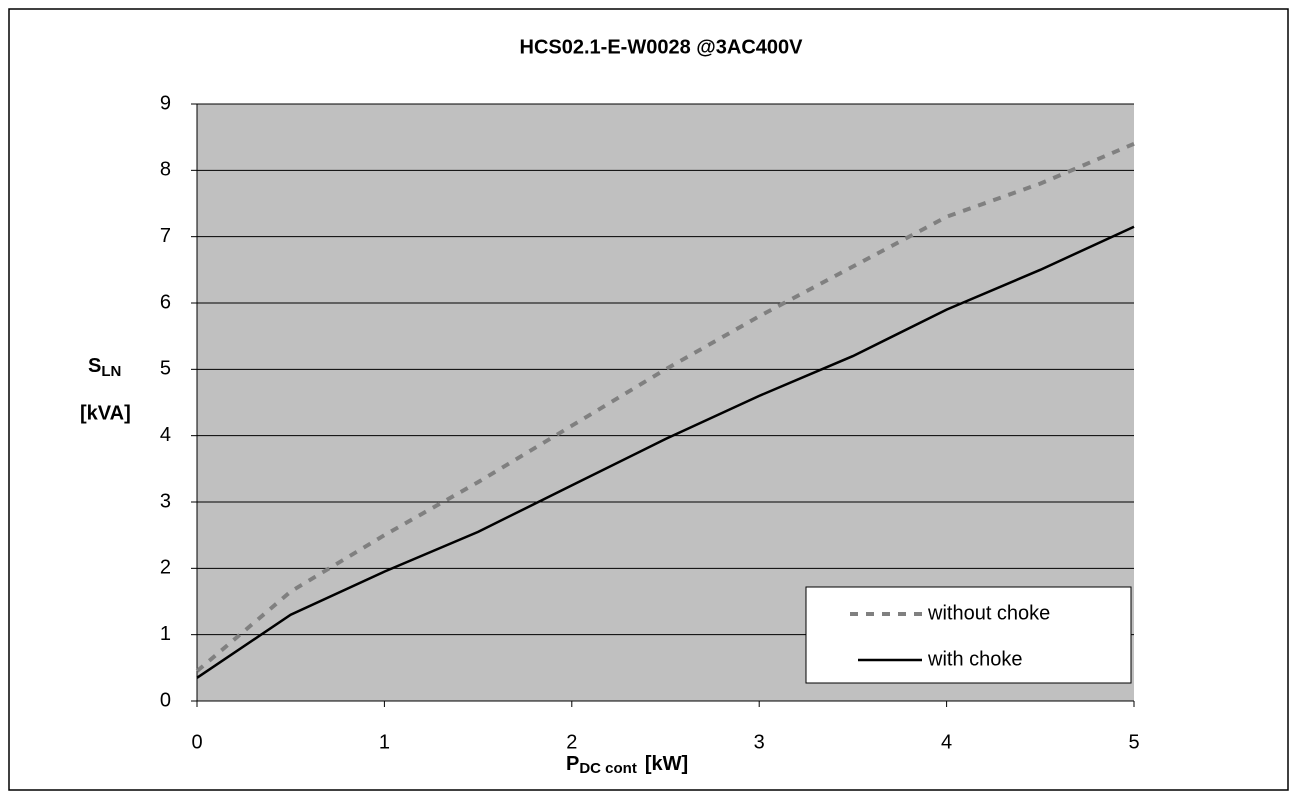  I want to click on legend-label: with choke, so click(975, 659).